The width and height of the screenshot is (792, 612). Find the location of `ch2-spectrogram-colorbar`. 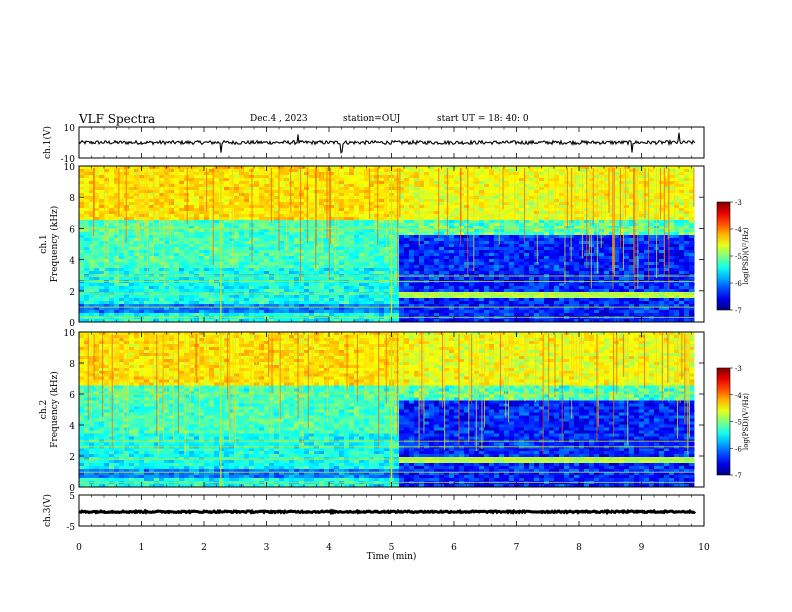

ch2-spectrogram-colorbar is located at coordinates (723, 421).